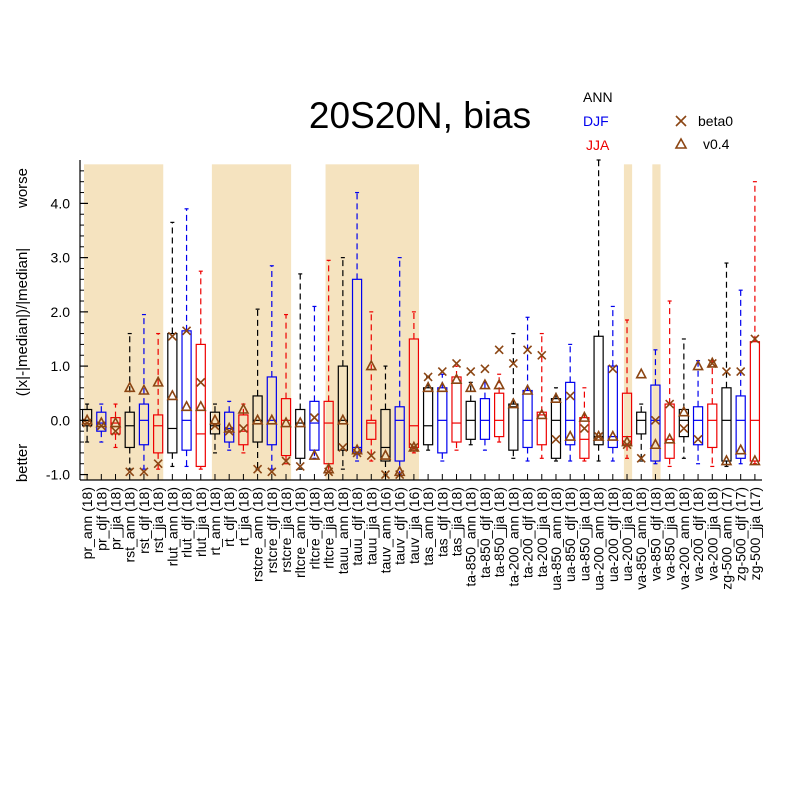  Describe the element at coordinates (22, 188) in the screenshot. I see `y-axis-label-worse: worse` at that location.